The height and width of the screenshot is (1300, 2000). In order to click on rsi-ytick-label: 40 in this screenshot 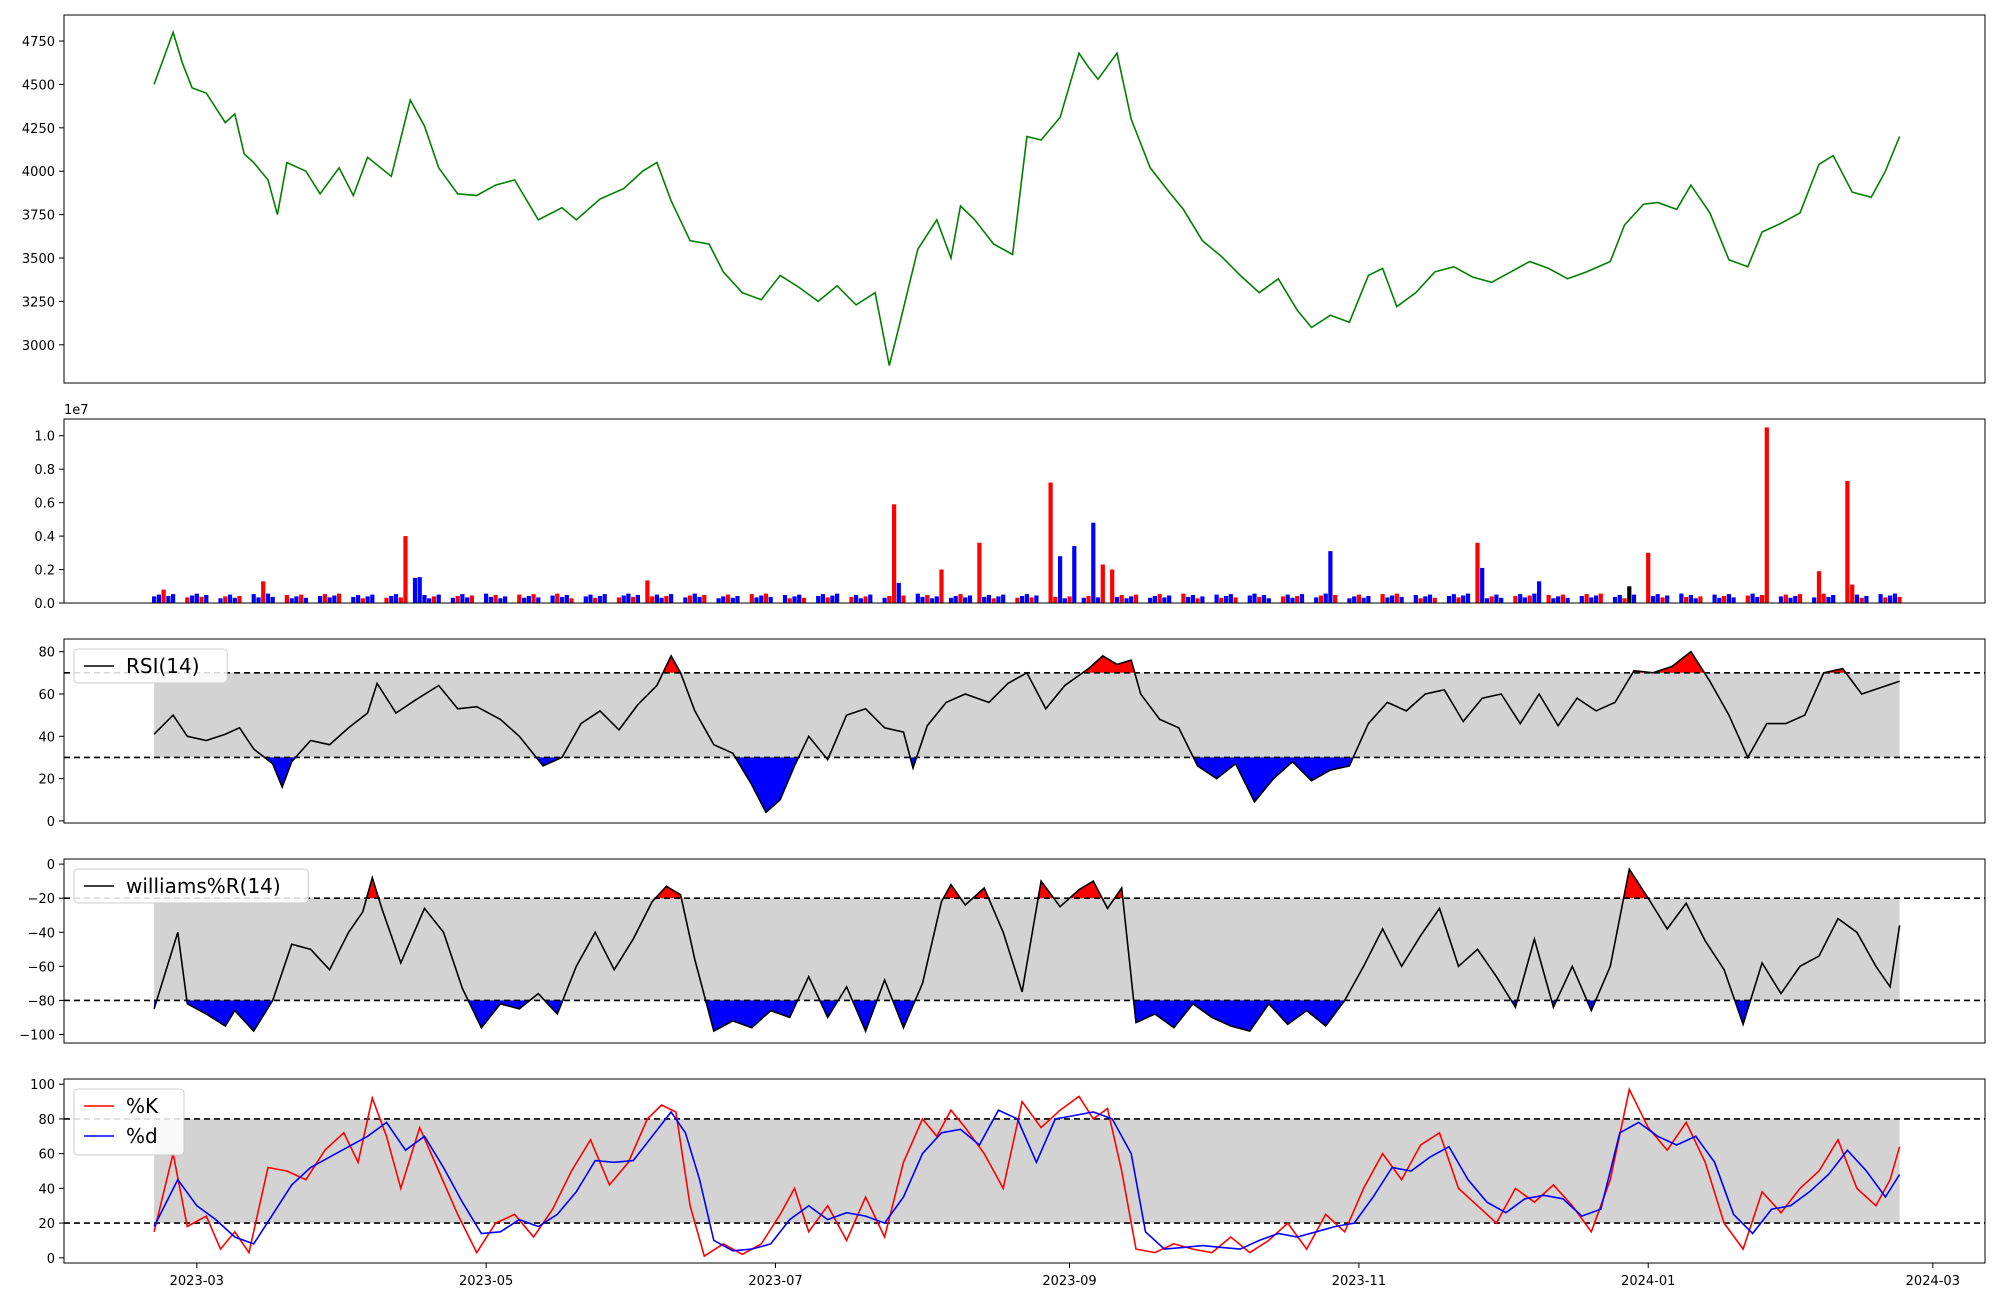, I will do `click(46, 737)`.